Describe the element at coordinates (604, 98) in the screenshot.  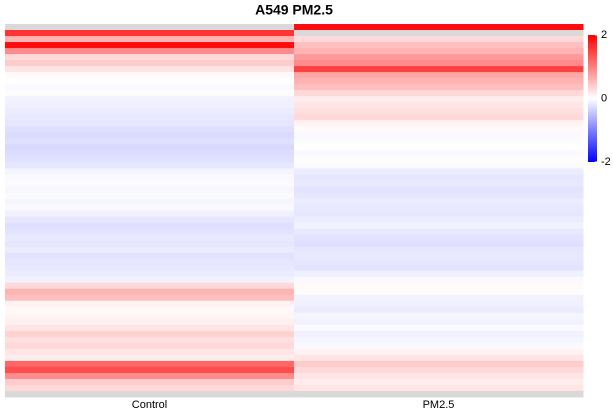
I see `colorbar-tick-label: 0` at that location.